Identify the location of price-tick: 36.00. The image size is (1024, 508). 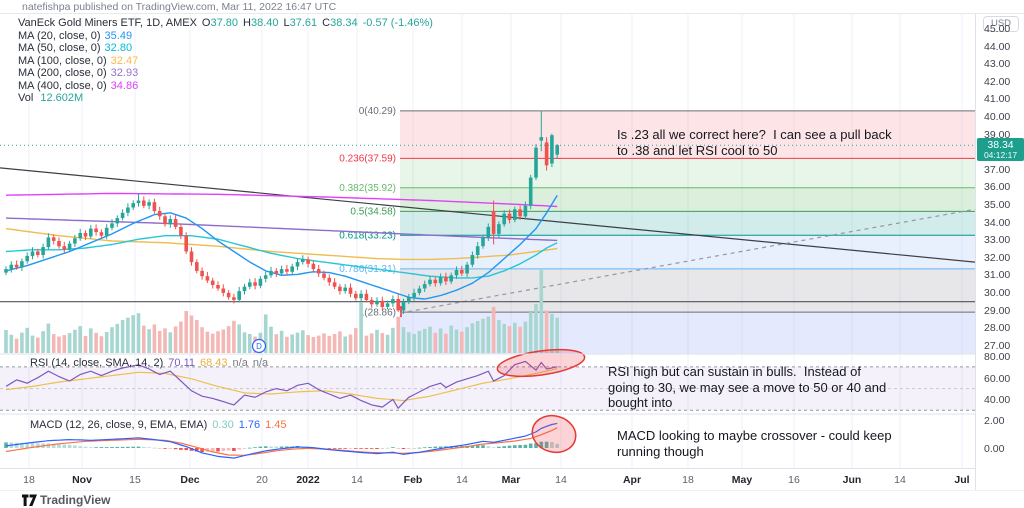
(997, 187).